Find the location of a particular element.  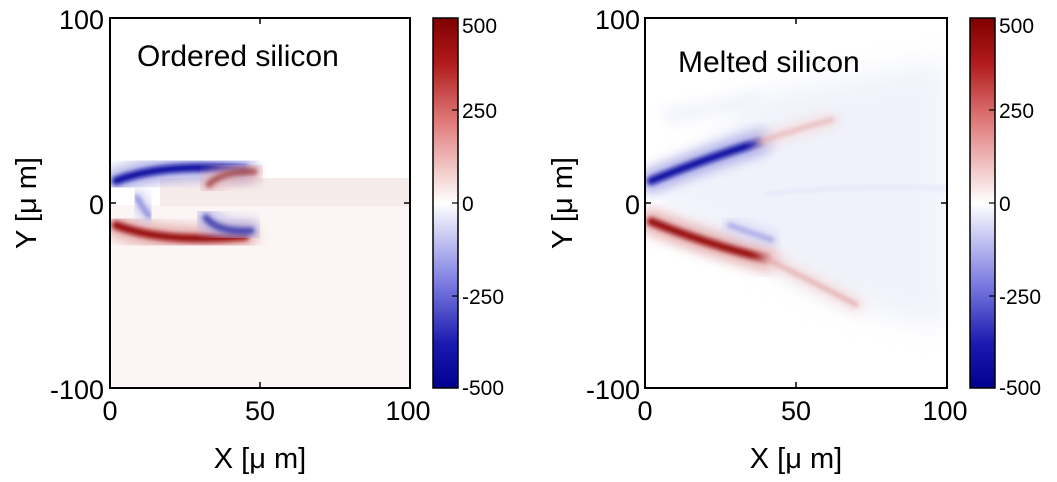

background-haze-2b is located at coordinates (710, 107).